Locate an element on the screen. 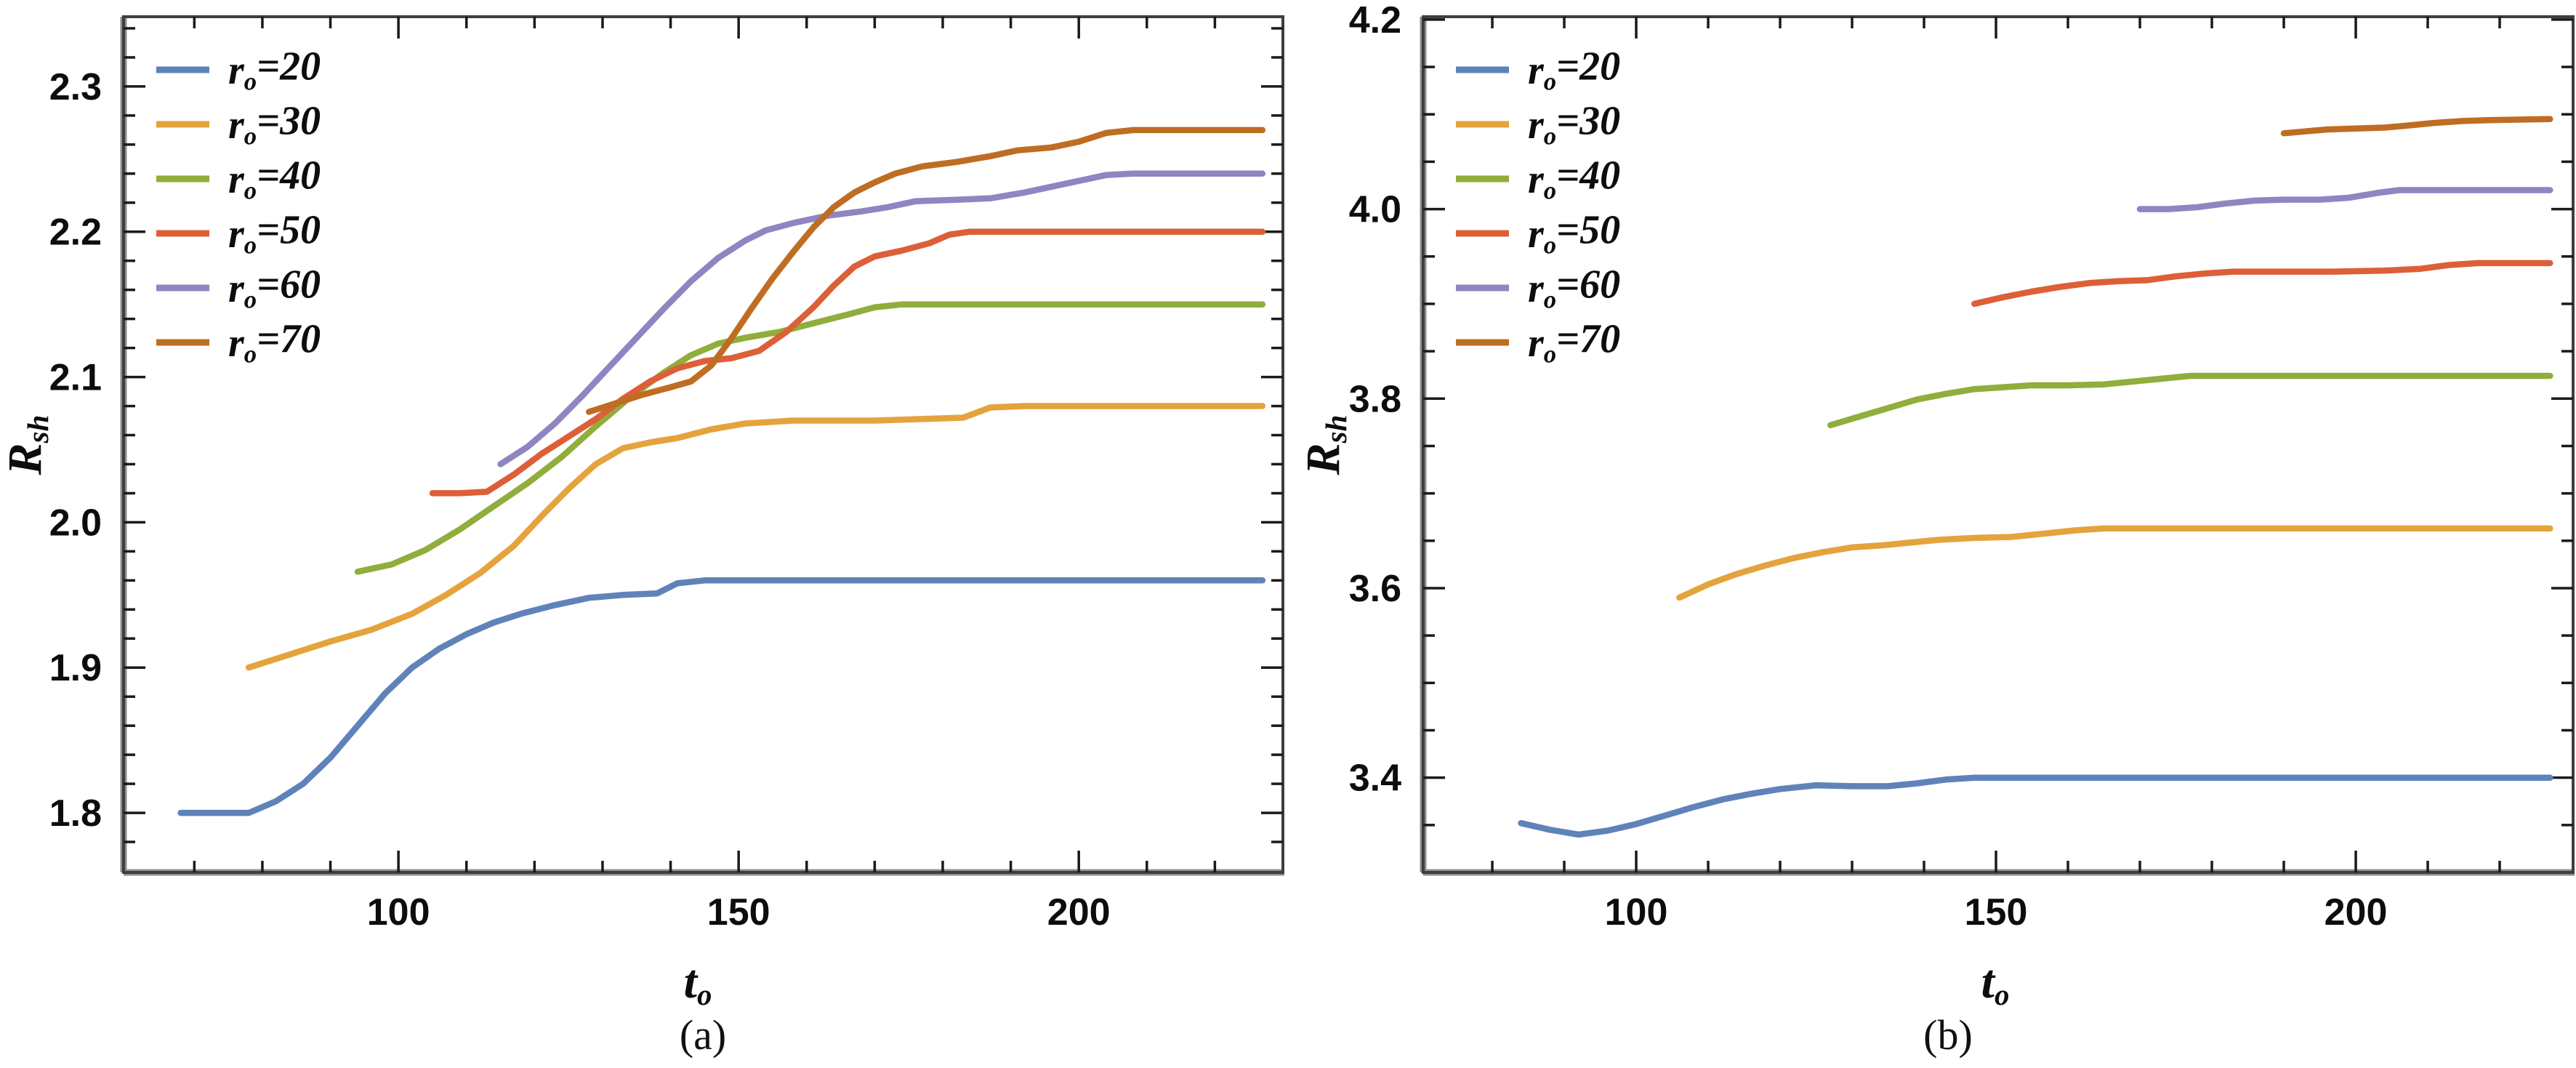 The width and height of the screenshot is (2576, 1068). y-tick-label: 3.4 is located at coordinates (1375, 779).